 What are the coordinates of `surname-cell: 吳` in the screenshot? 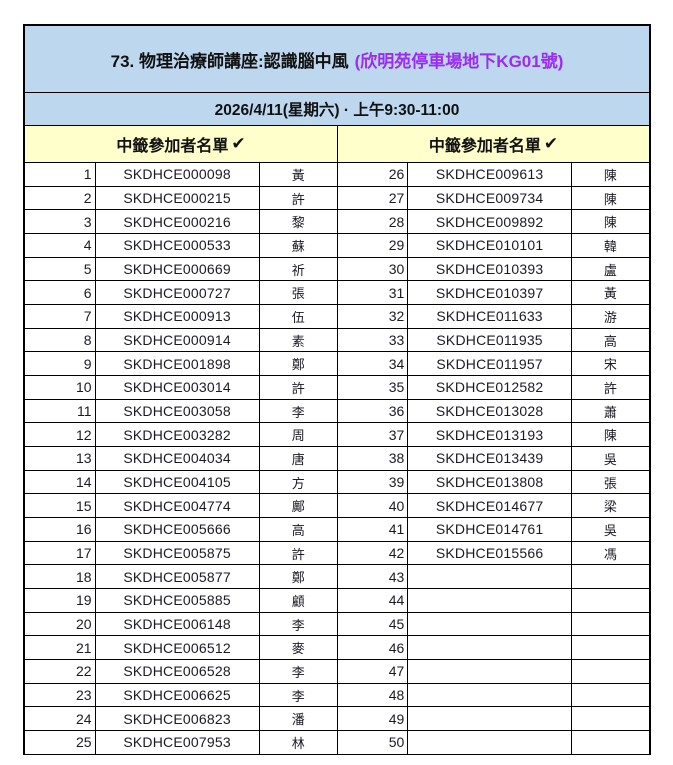 It's located at (610, 530).